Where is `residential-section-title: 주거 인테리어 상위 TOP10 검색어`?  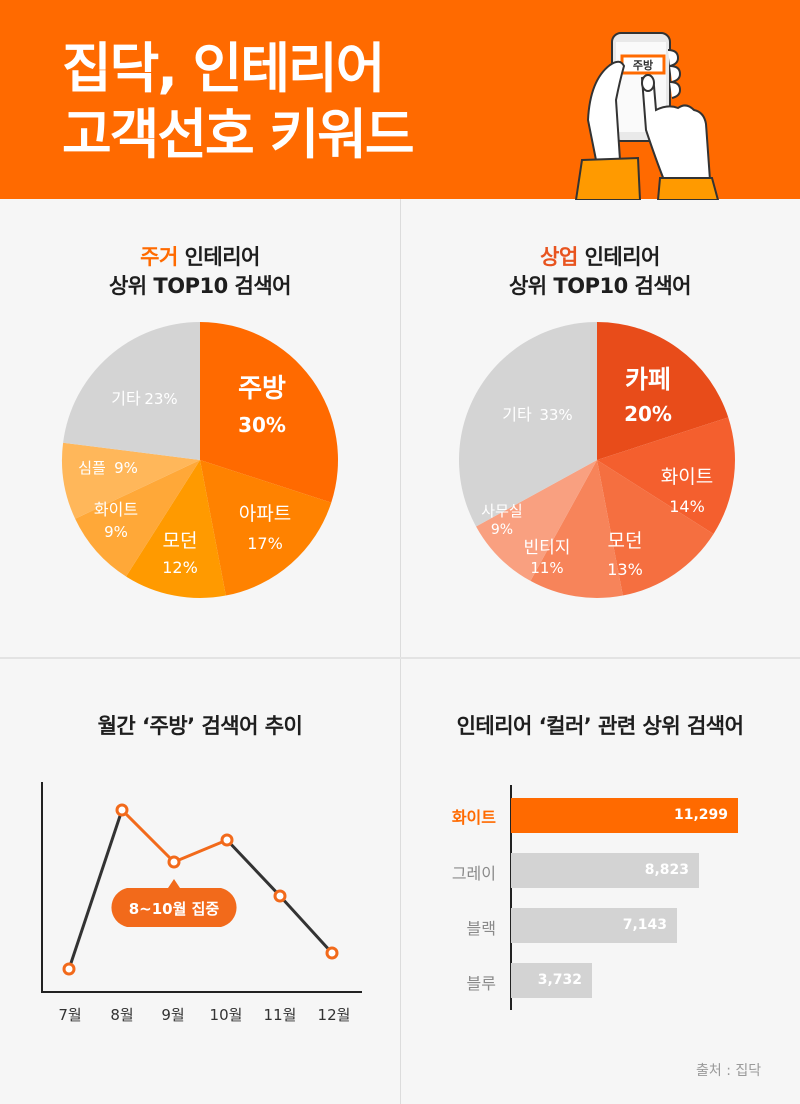 residential-section-title: 주거 인테리어 상위 TOP10 검색어 is located at coordinates (200, 272).